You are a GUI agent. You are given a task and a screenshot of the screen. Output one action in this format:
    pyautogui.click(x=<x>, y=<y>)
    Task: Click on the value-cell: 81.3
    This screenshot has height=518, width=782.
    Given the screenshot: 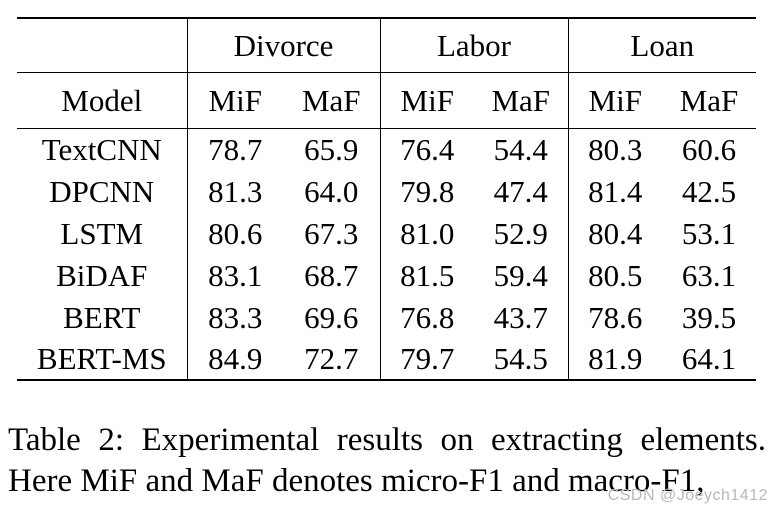 What is the action you would take?
    pyautogui.click(x=234, y=191)
    